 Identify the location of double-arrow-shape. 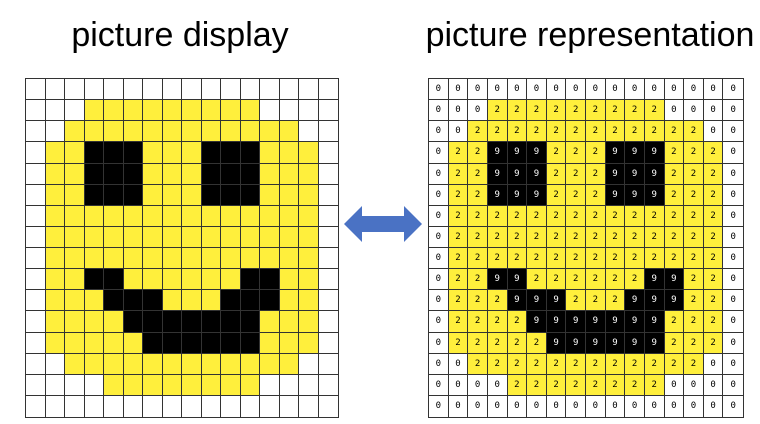
(383, 224).